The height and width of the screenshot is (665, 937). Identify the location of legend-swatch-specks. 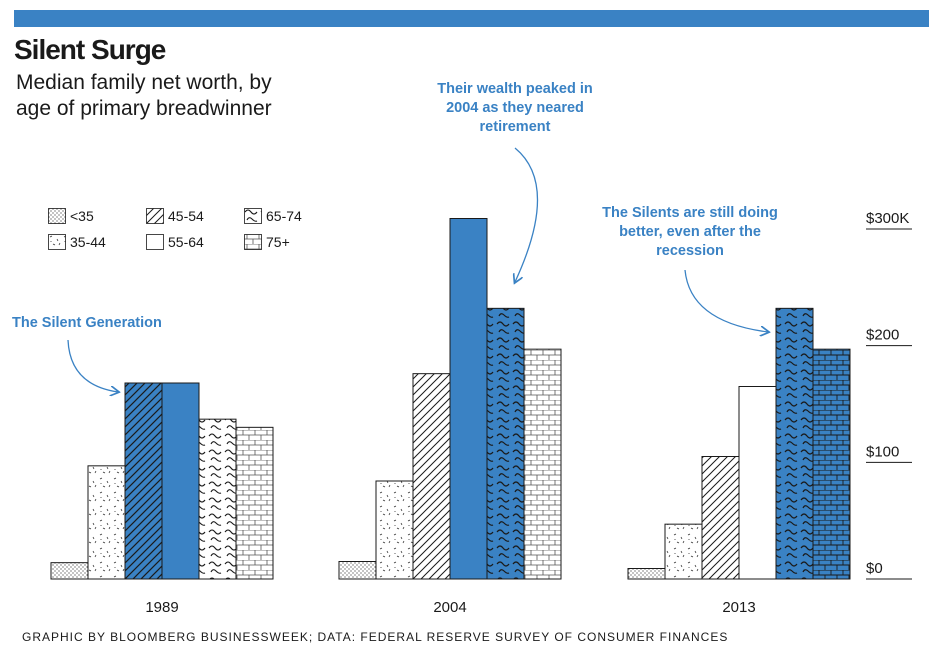
(57, 242).